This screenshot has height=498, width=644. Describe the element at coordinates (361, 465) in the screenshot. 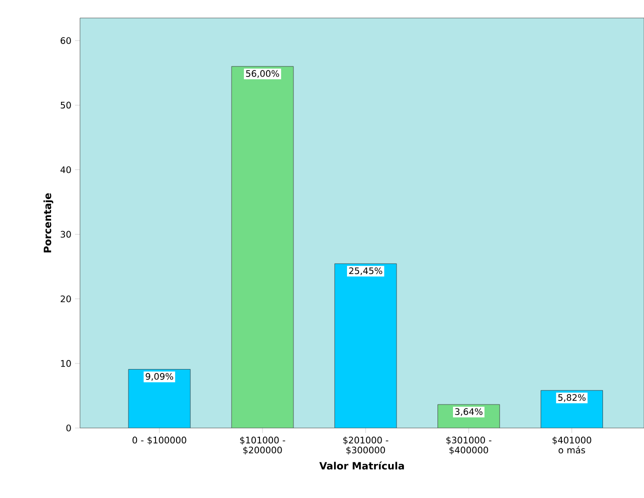

I see `x-axis-title: Valor Matrícula` at that location.